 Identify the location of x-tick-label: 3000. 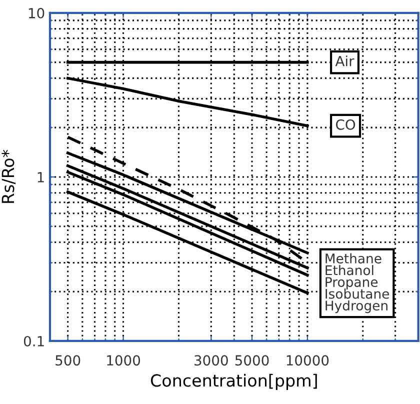
(211, 360).